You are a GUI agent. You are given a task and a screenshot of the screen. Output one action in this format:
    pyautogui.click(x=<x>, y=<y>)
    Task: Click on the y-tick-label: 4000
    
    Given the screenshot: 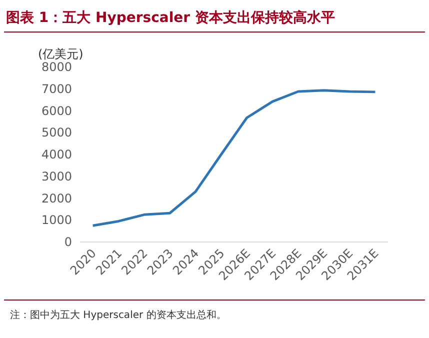 What is the action you would take?
    pyautogui.click(x=56, y=155)
    